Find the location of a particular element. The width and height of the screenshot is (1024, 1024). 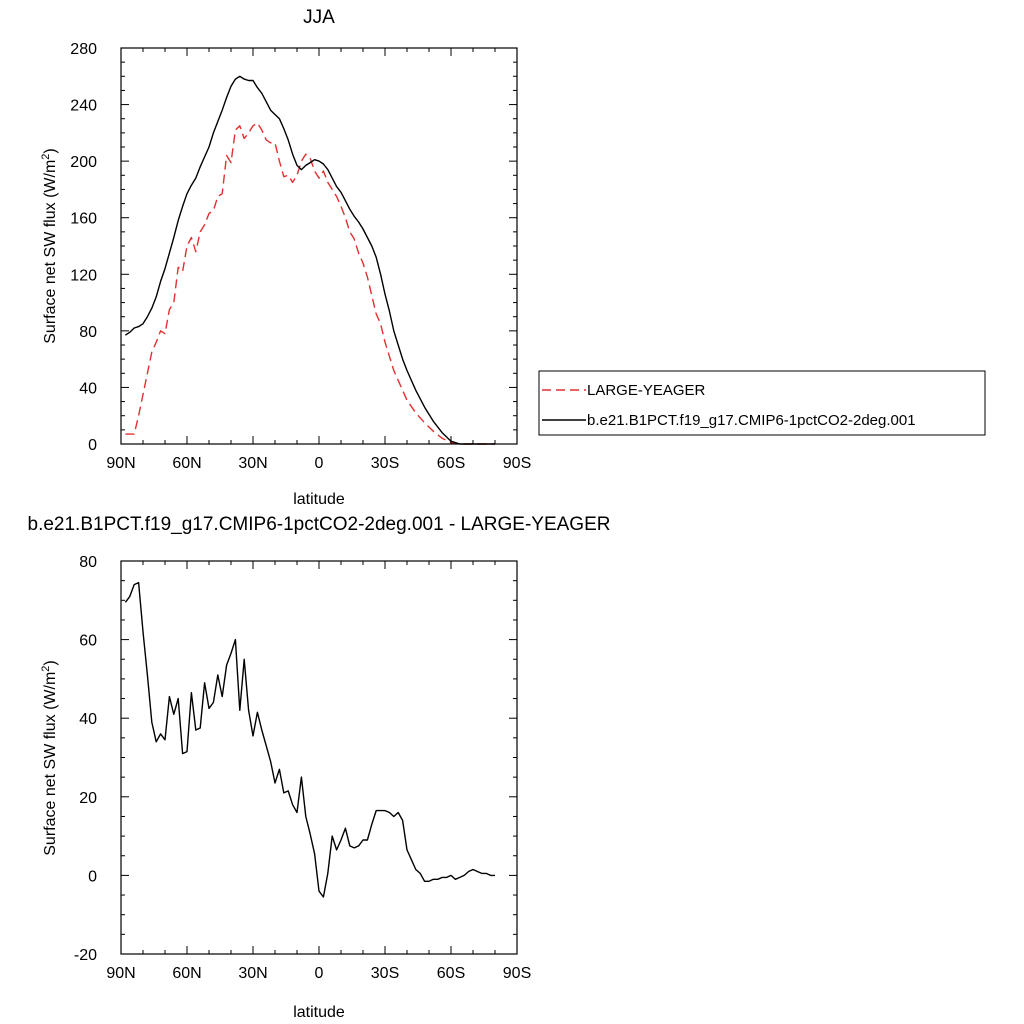

bottom-plot-frame is located at coordinates (319, 757).